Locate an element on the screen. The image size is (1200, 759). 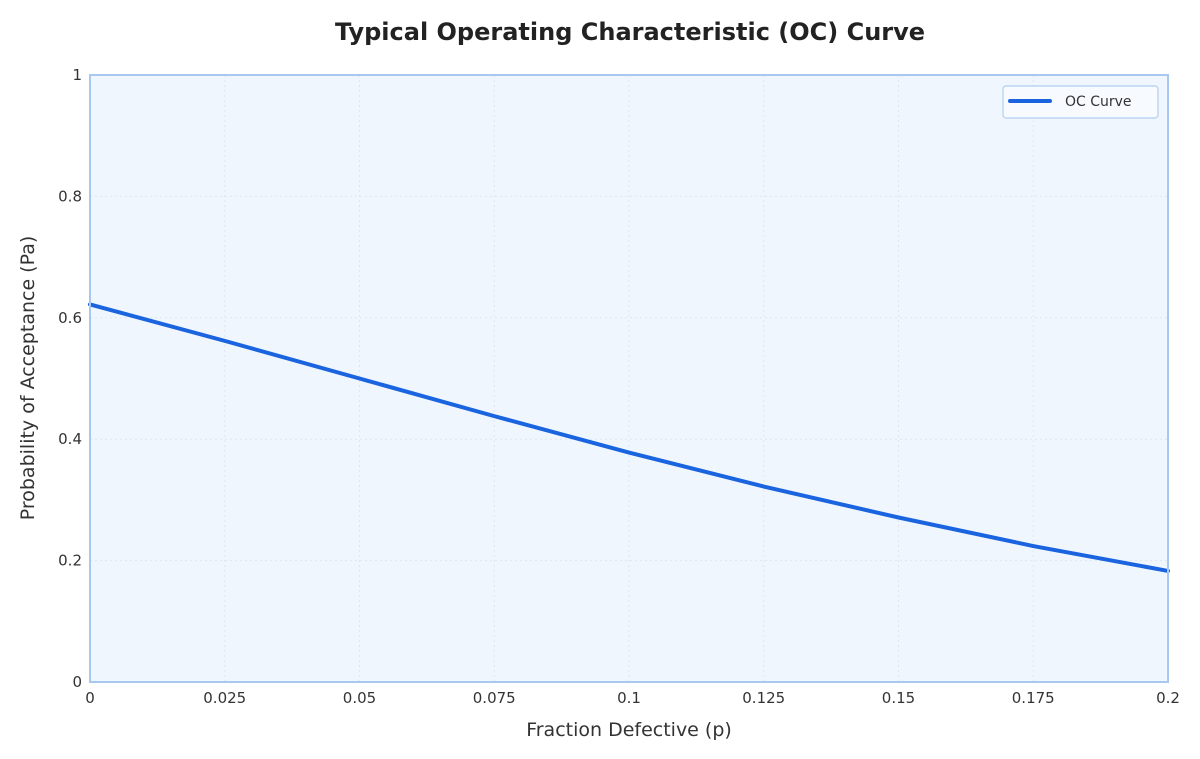
y-tick-label: 0.2 is located at coordinates (70, 561).